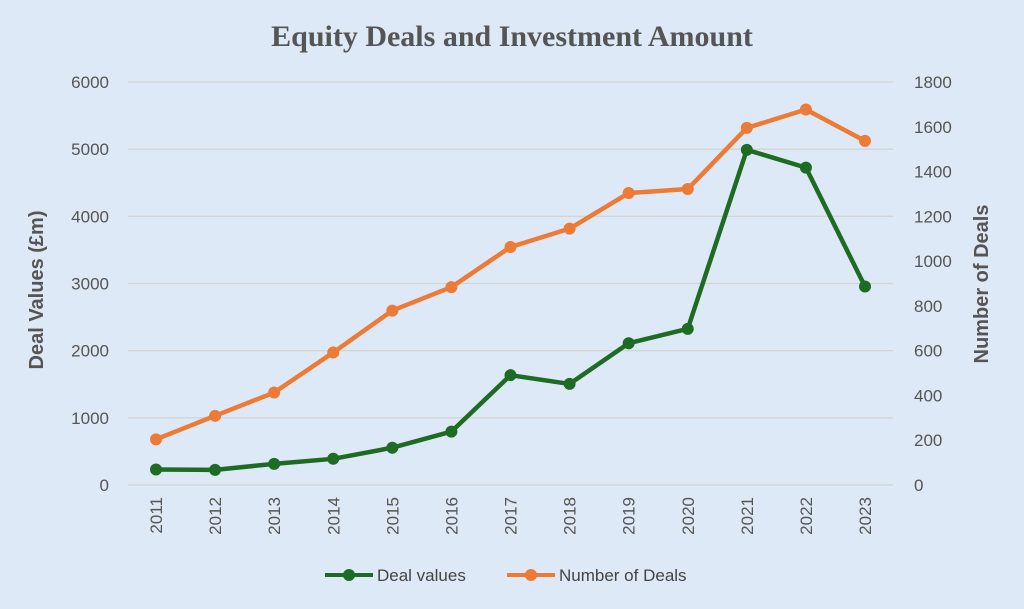  I want to click on y-tick-label: 0, so click(104, 485).